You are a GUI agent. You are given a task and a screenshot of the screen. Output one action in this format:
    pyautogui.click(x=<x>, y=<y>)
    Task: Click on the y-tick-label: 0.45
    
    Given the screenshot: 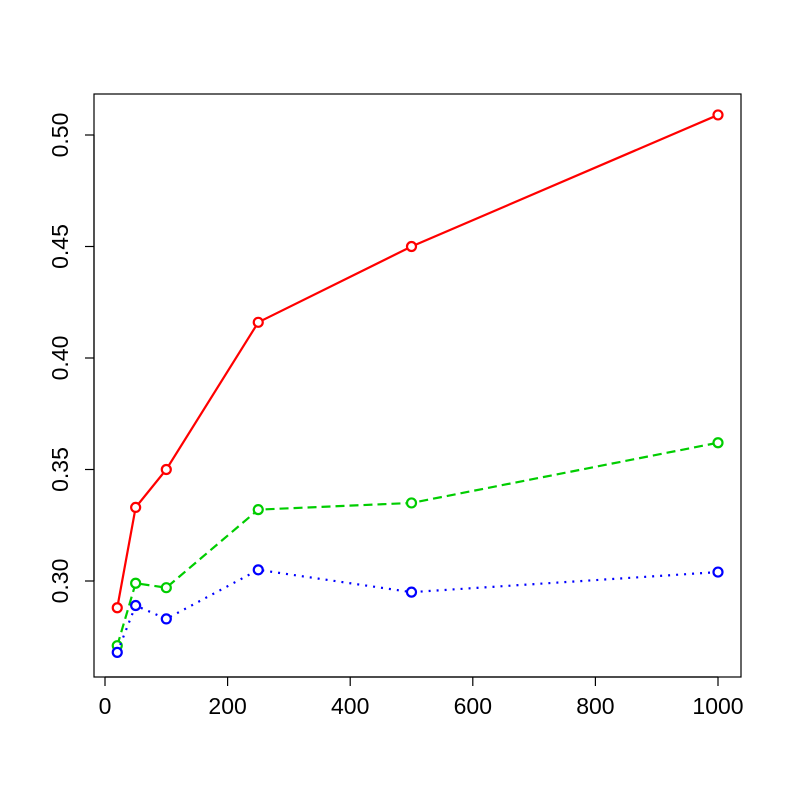 What is the action you would take?
    pyautogui.click(x=60, y=246)
    